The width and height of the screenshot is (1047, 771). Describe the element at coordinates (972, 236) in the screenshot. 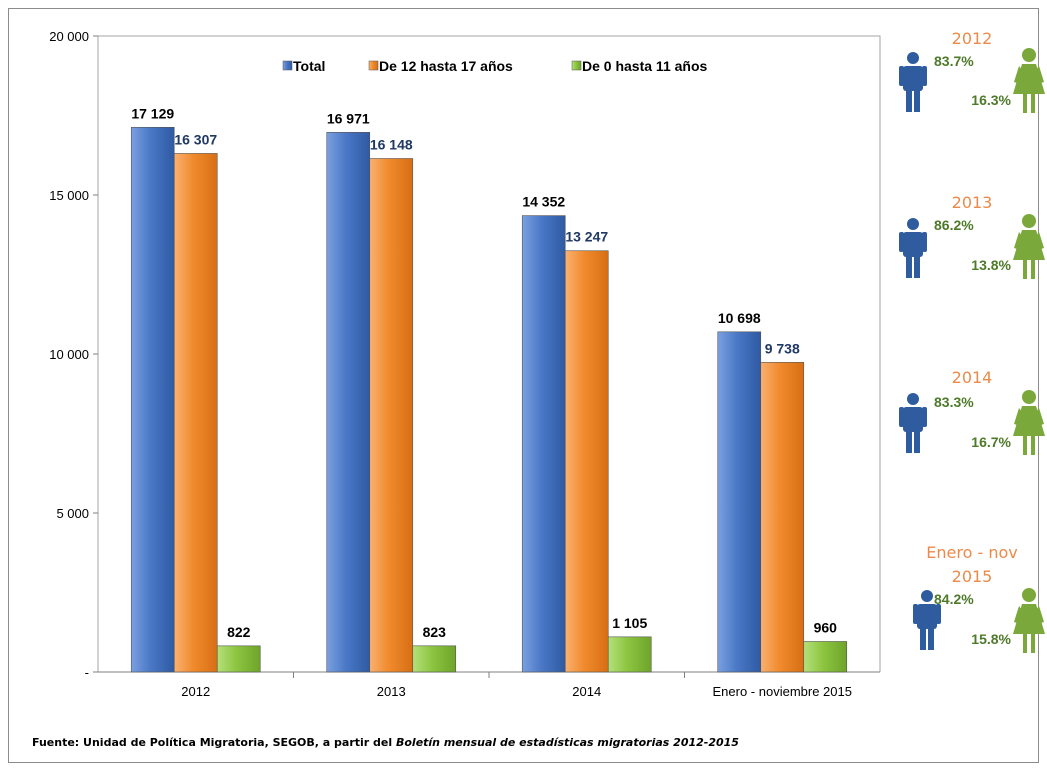

I see `gender-panel: 2013 86.2% 13.8%` at that location.